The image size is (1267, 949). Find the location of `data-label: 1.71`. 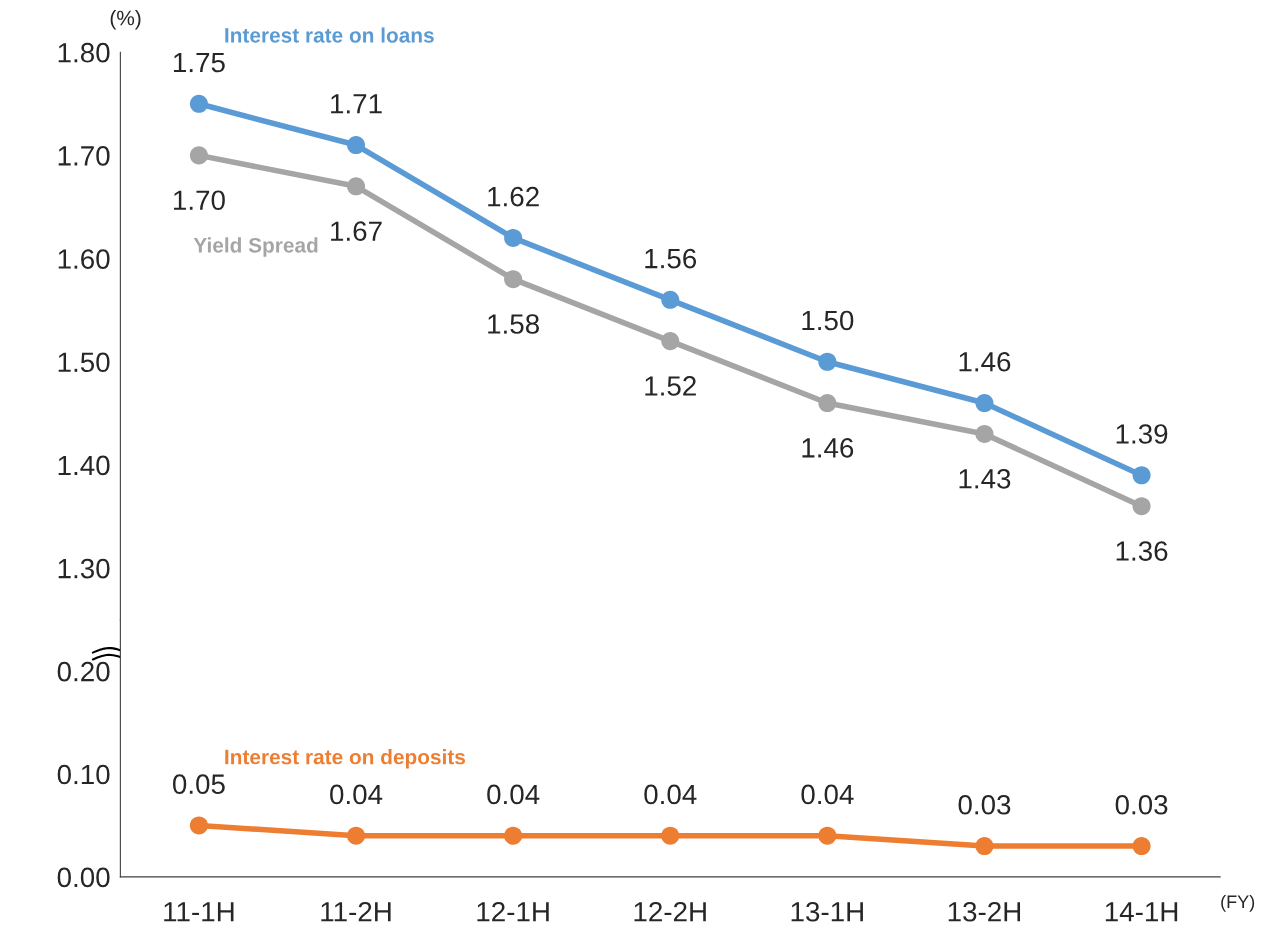

data-label: 1.71 is located at coordinates (356, 104).